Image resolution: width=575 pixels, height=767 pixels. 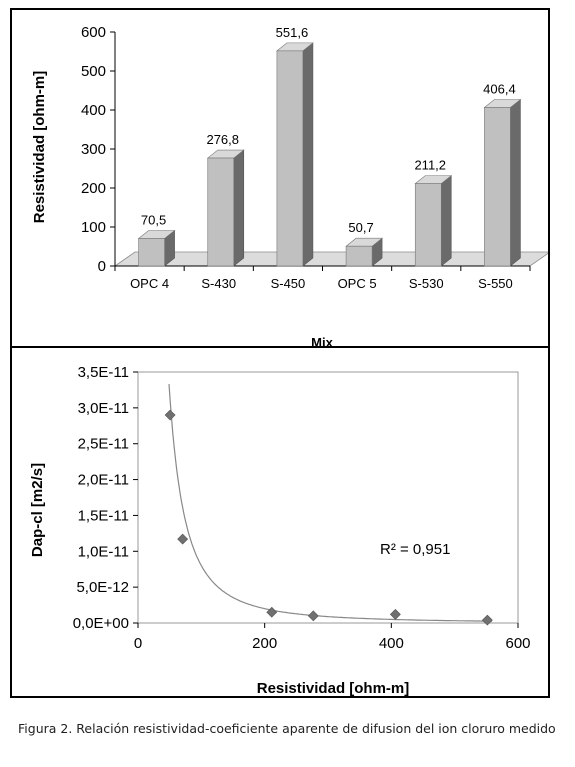 I want to click on scatter-chart-y-tick-label: 1,0E-11, so click(x=103, y=551).